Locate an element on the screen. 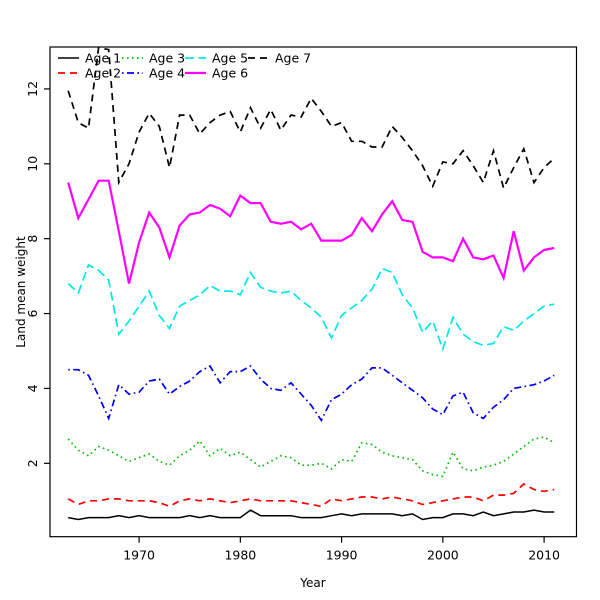 The image size is (600, 600). x-tick-label: 1980 is located at coordinates (240, 555).